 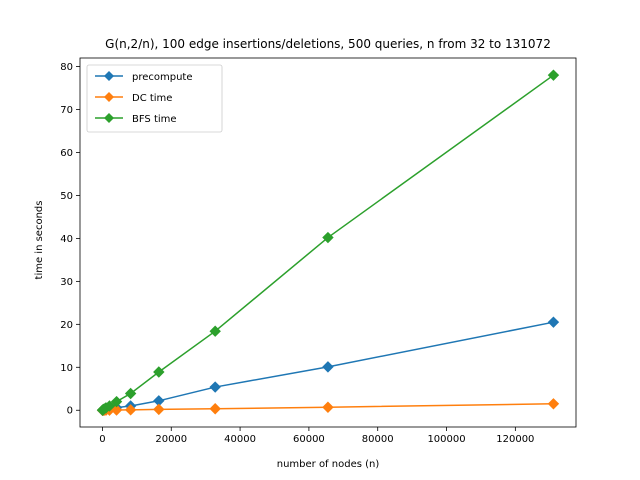 What do you see at coordinates (66, 282) in the screenshot?
I see `y-tick-label: 30` at bounding box center [66, 282].